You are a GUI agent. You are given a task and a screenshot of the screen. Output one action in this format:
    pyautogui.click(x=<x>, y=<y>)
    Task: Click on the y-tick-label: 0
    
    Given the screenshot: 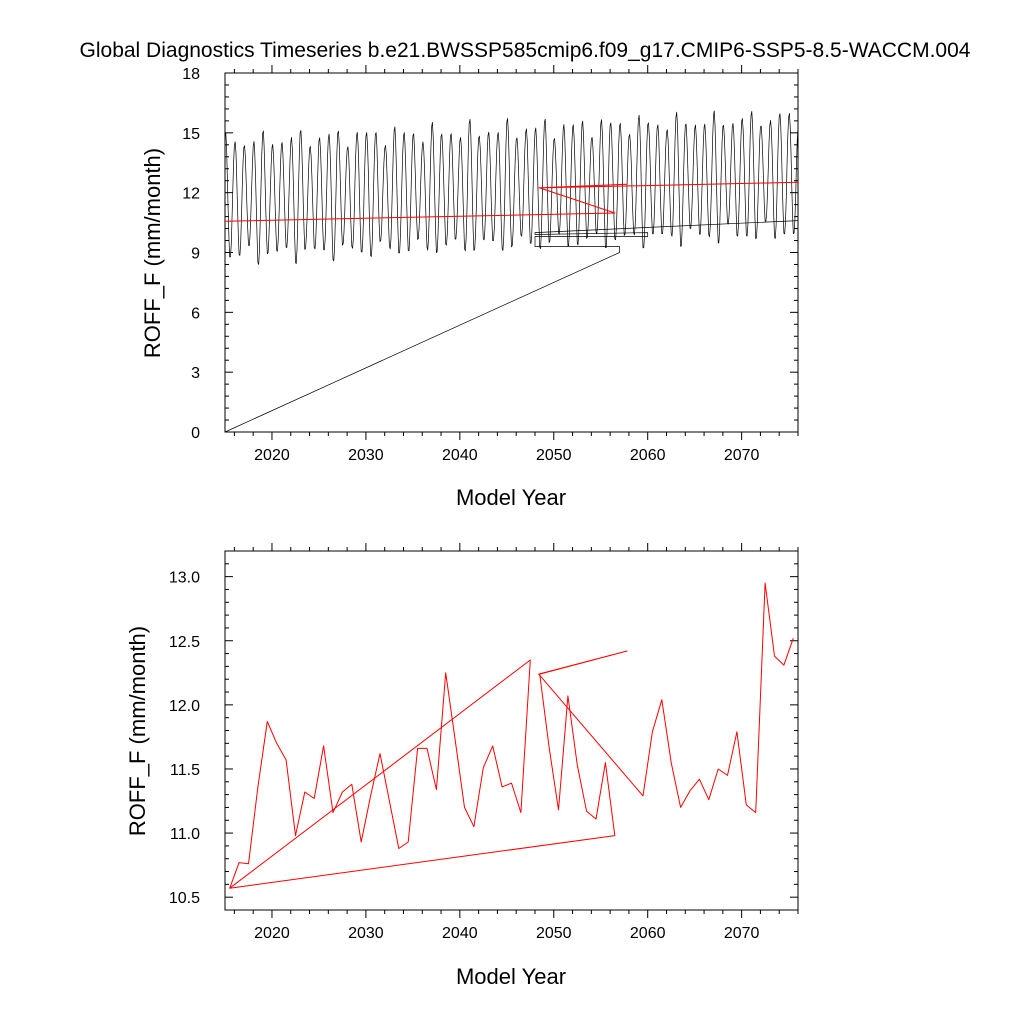 What is the action you would take?
    pyautogui.click(x=195, y=433)
    